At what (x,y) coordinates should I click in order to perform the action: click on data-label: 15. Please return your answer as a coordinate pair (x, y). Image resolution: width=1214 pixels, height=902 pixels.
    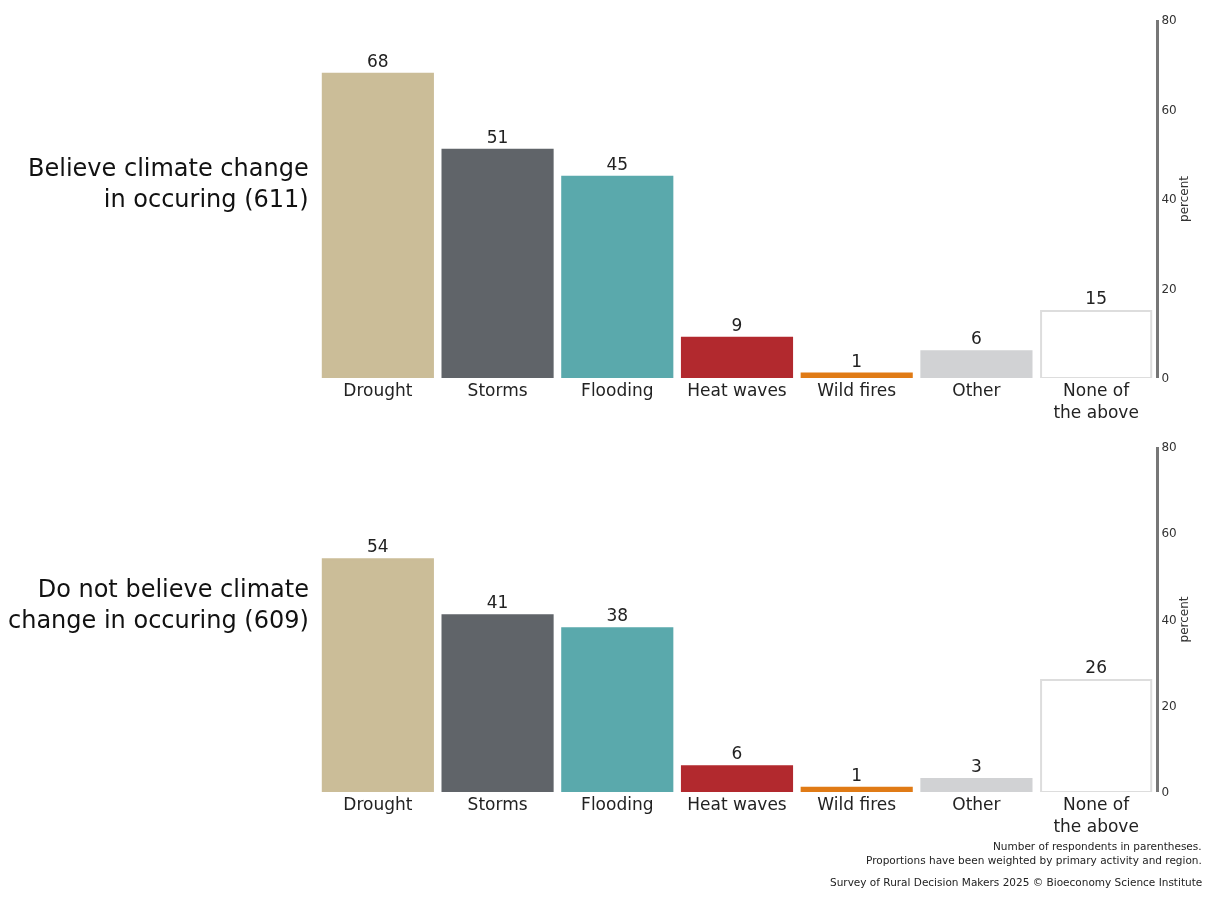
    Looking at the image, I should click on (1096, 297).